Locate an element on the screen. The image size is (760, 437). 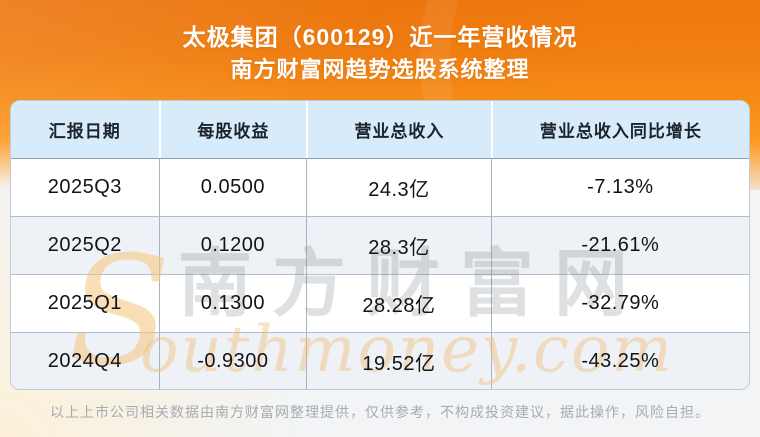
table-cell: 28.28亿 is located at coordinates (398, 303).